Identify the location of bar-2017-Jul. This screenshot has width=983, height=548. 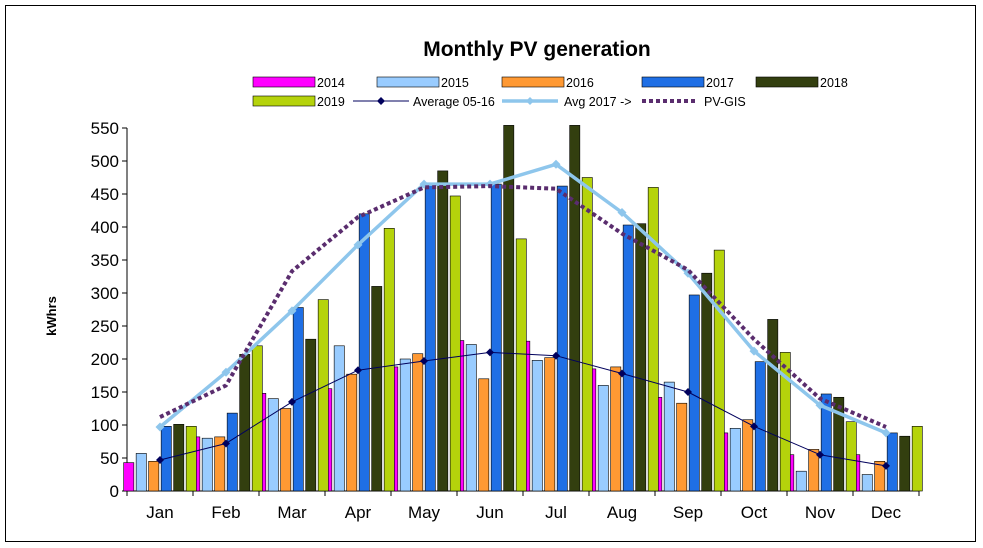
(562, 338).